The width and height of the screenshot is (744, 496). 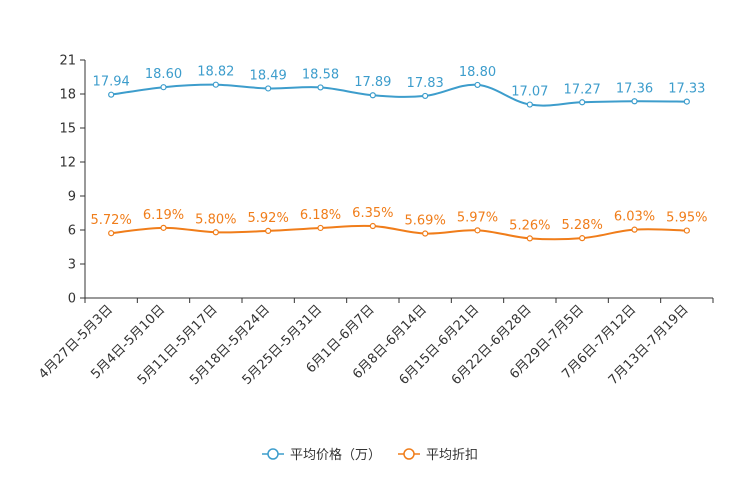 What do you see at coordinates (372, 82) in the screenshot?
I see `data-label: 17.89` at bounding box center [372, 82].